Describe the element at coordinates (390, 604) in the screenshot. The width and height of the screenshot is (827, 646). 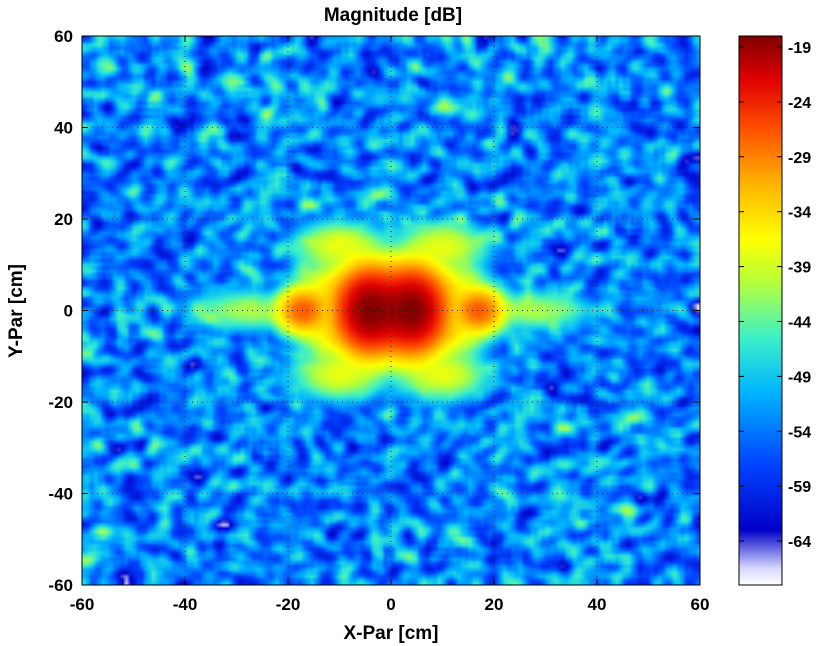
I see `x-tick-label: 0` at that location.